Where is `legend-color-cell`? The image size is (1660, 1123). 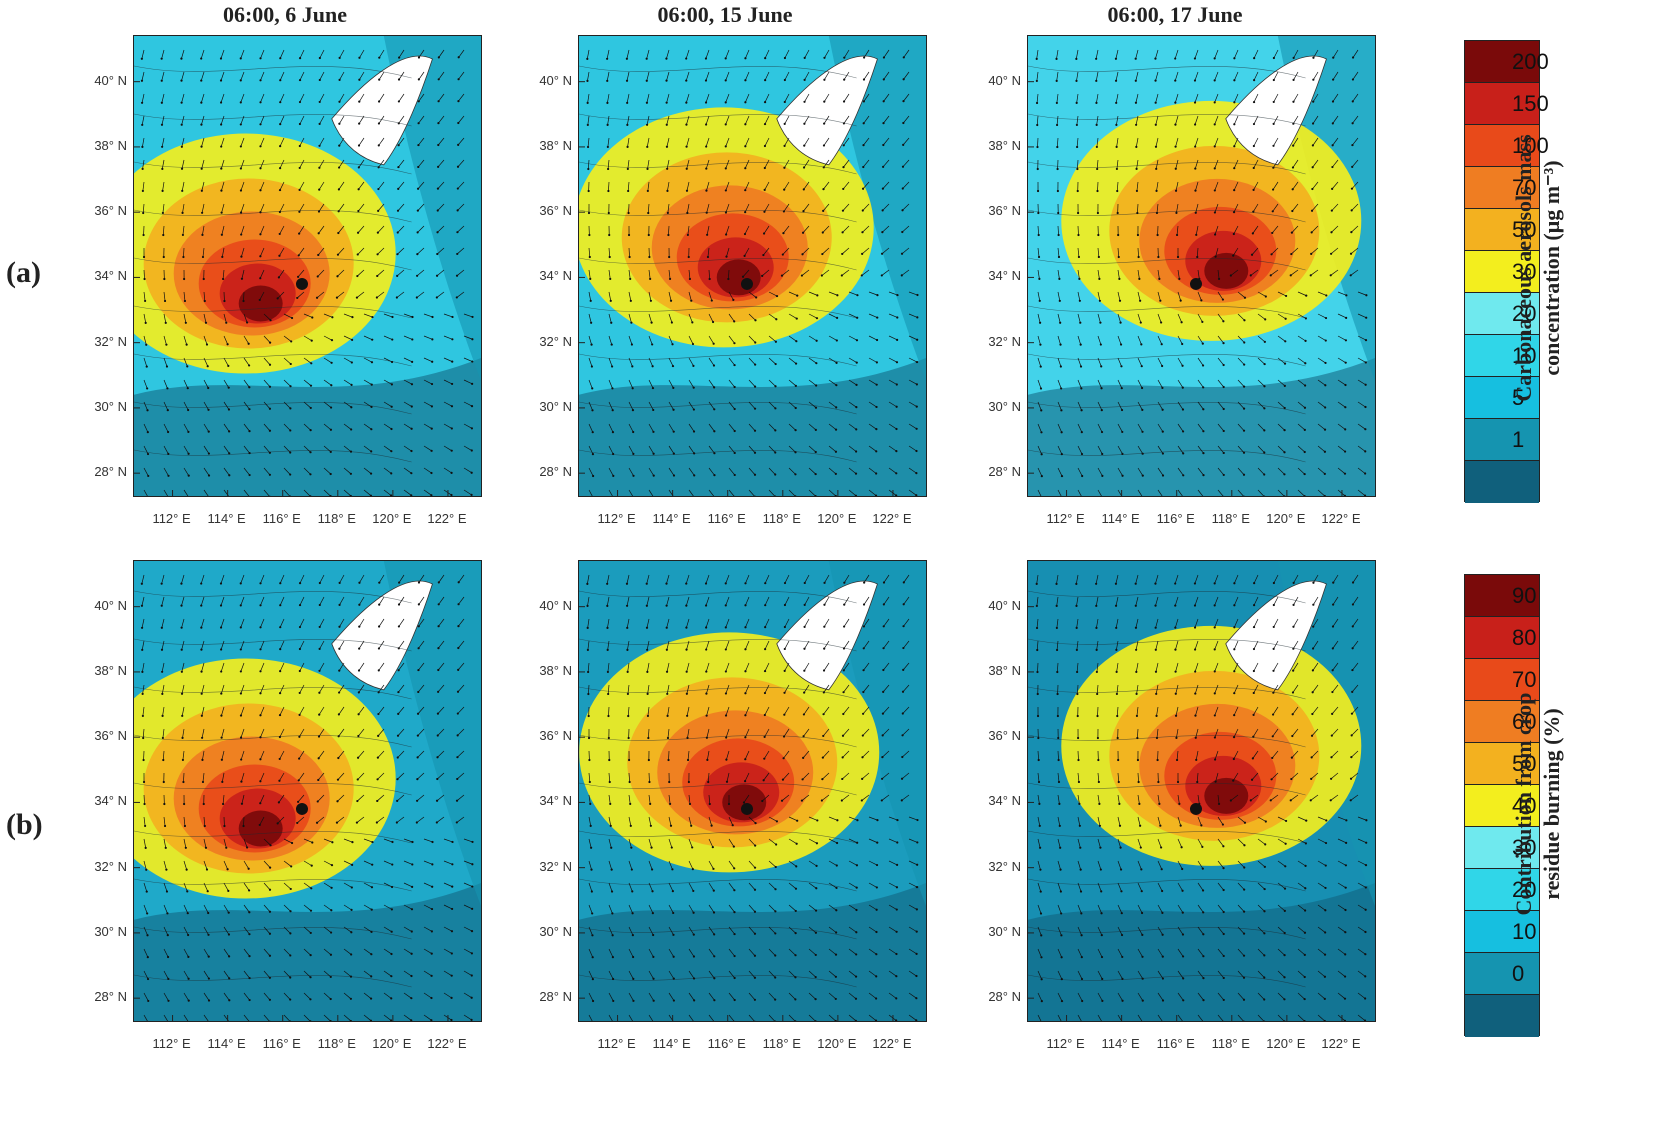 legend-color-cell is located at coordinates (1502, 806).